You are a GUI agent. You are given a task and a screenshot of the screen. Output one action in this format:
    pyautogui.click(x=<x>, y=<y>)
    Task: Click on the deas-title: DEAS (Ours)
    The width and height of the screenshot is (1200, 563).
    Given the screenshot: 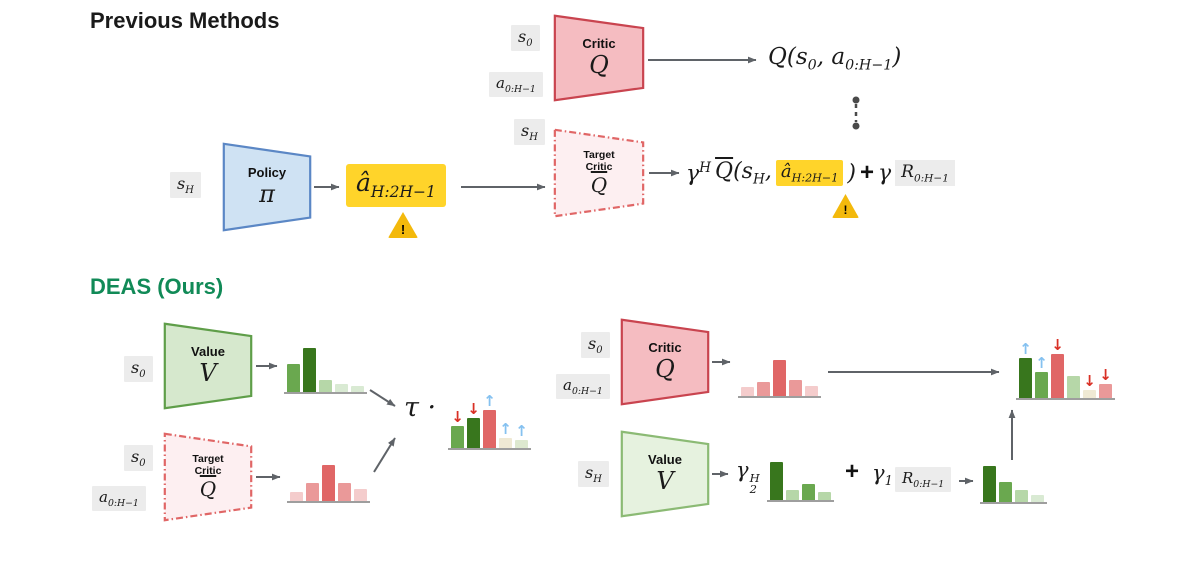 What is the action you would take?
    pyautogui.click(x=157, y=286)
    